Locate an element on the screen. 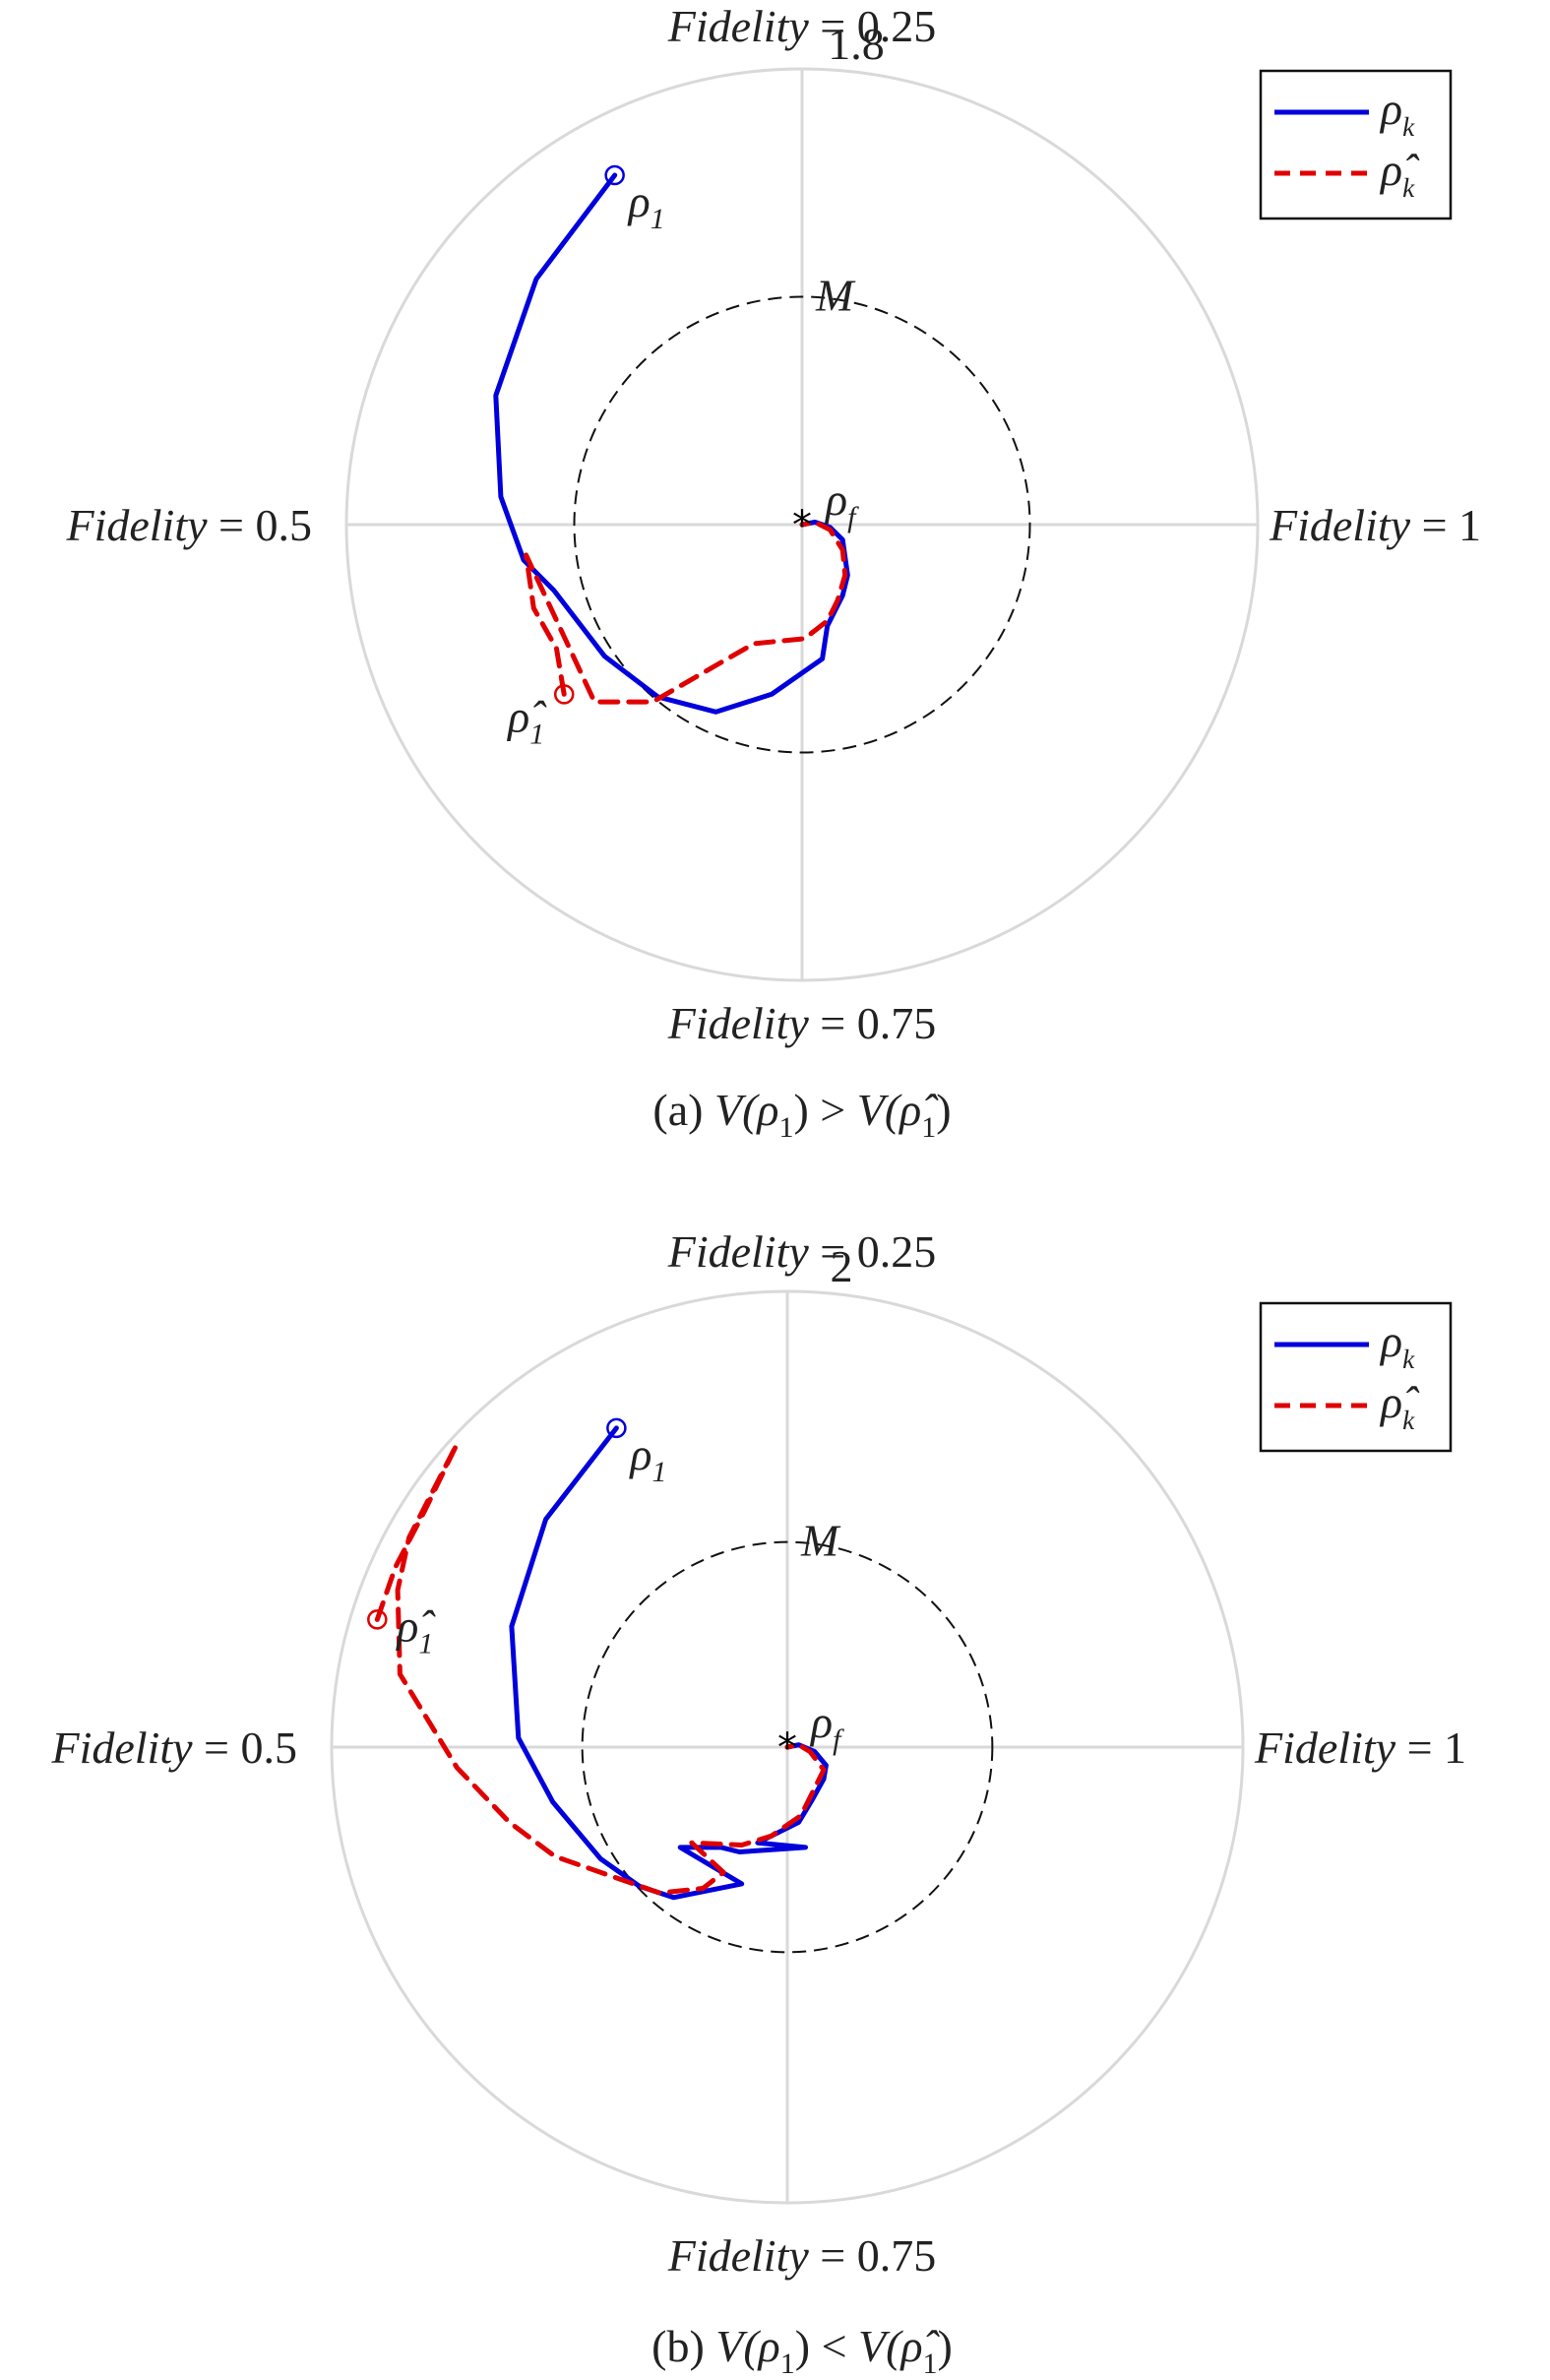 The image size is (1550, 2380). radial-max-label: 2 is located at coordinates (842, 1266).